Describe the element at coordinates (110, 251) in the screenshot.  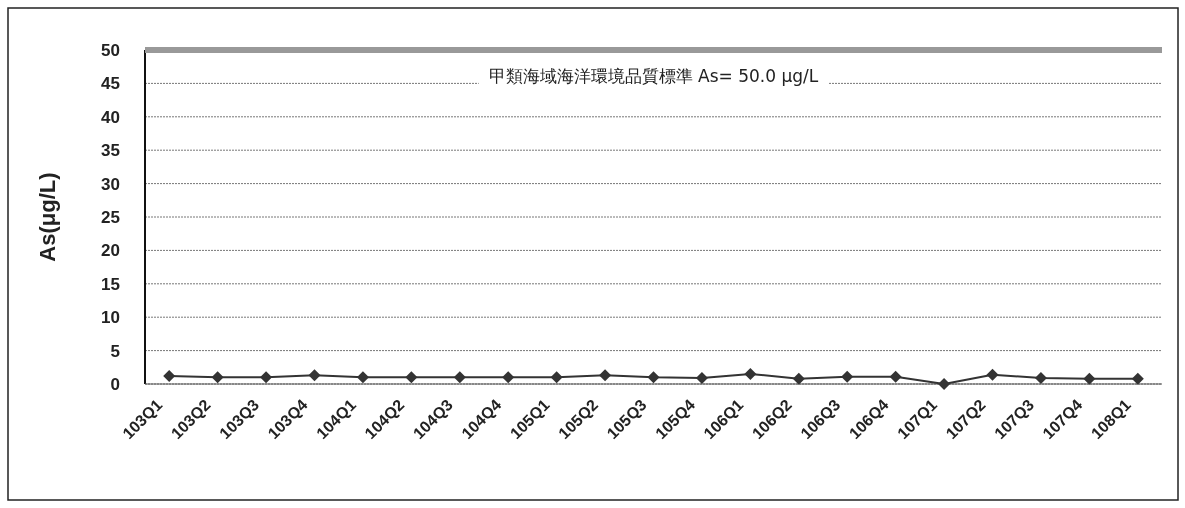
I see `y-tick-label: 20` at that location.